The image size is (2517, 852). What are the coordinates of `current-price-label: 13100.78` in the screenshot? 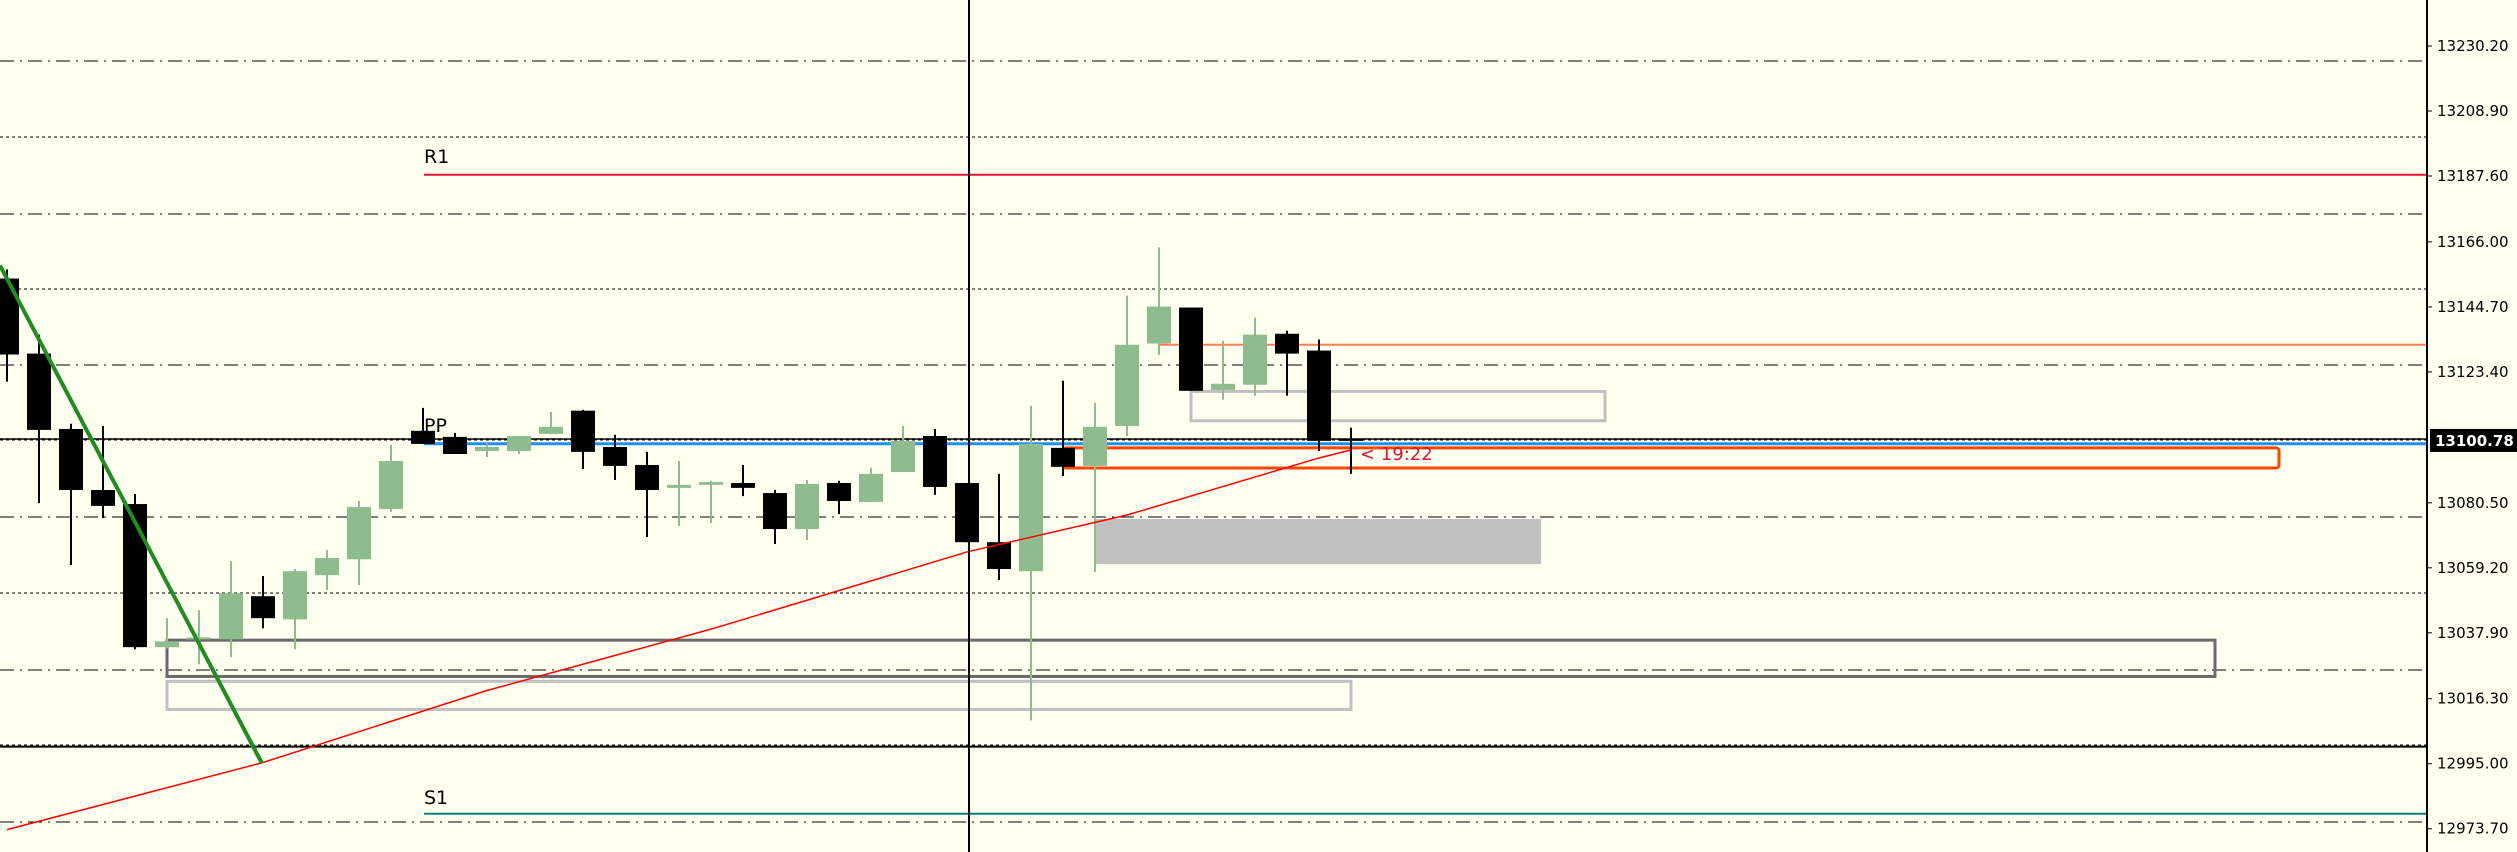 It's located at (2474, 441).